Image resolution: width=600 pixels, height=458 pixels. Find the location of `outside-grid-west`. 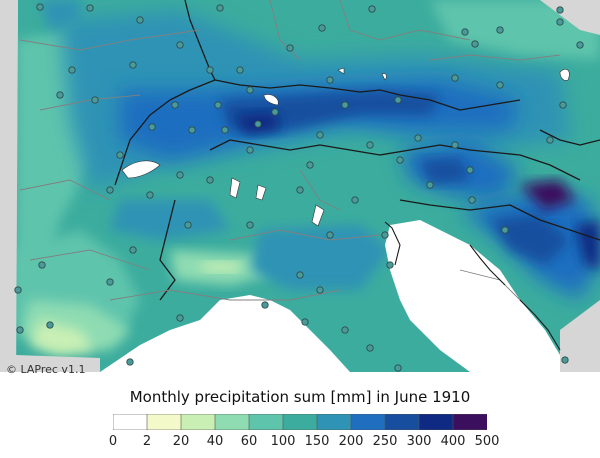

outside-grid-west is located at coordinates (9, 186).